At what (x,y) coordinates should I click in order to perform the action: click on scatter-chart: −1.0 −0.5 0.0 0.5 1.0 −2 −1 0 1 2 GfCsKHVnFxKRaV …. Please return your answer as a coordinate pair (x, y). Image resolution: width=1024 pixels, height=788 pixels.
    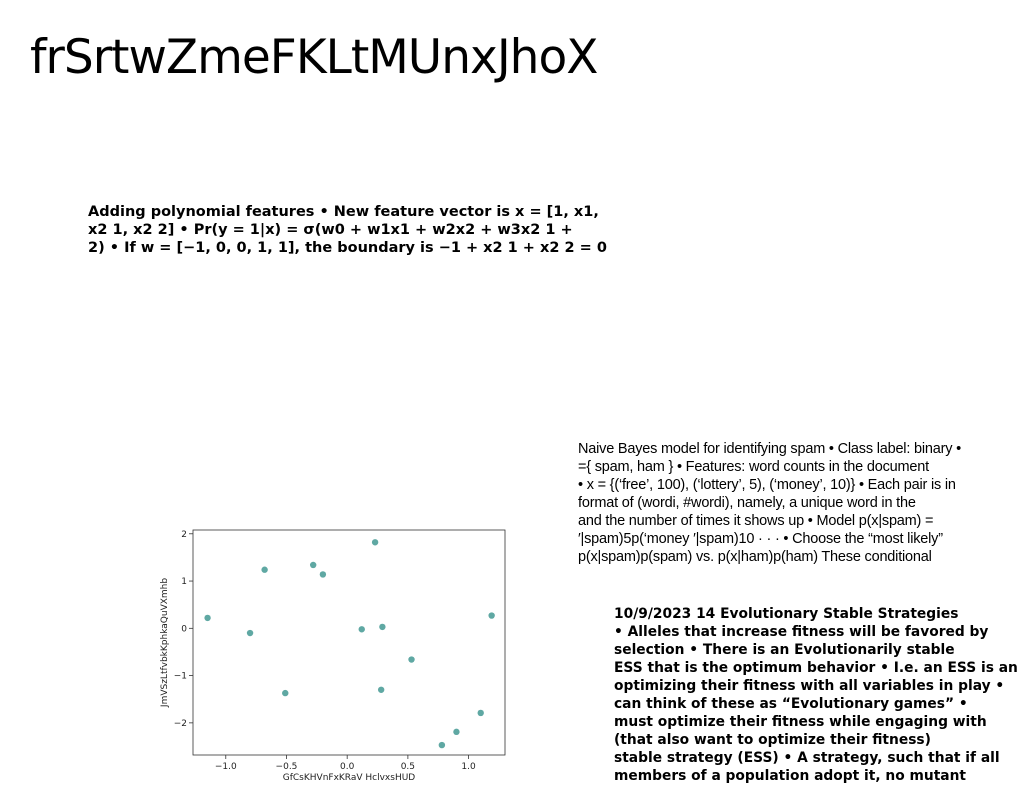
    Looking at the image, I should click on (333, 656).